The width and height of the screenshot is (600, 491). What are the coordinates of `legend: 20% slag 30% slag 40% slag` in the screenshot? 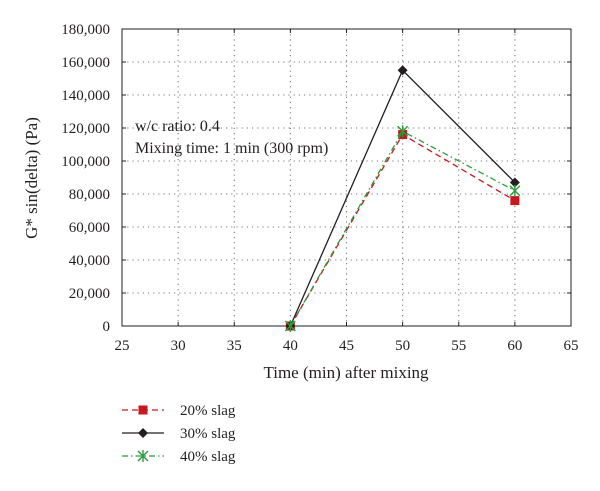 It's located at (179, 434).